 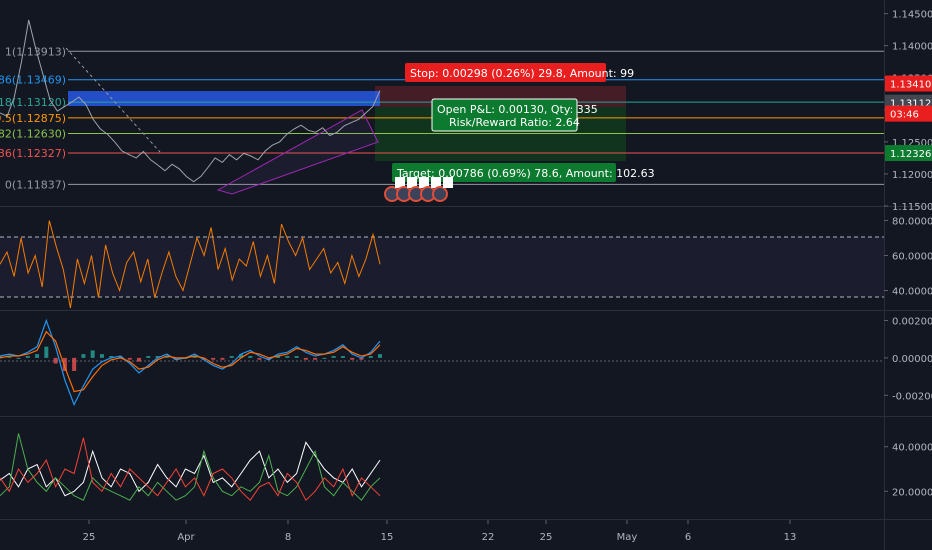 I want to click on time-tick-label: 13, so click(x=790, y=537).